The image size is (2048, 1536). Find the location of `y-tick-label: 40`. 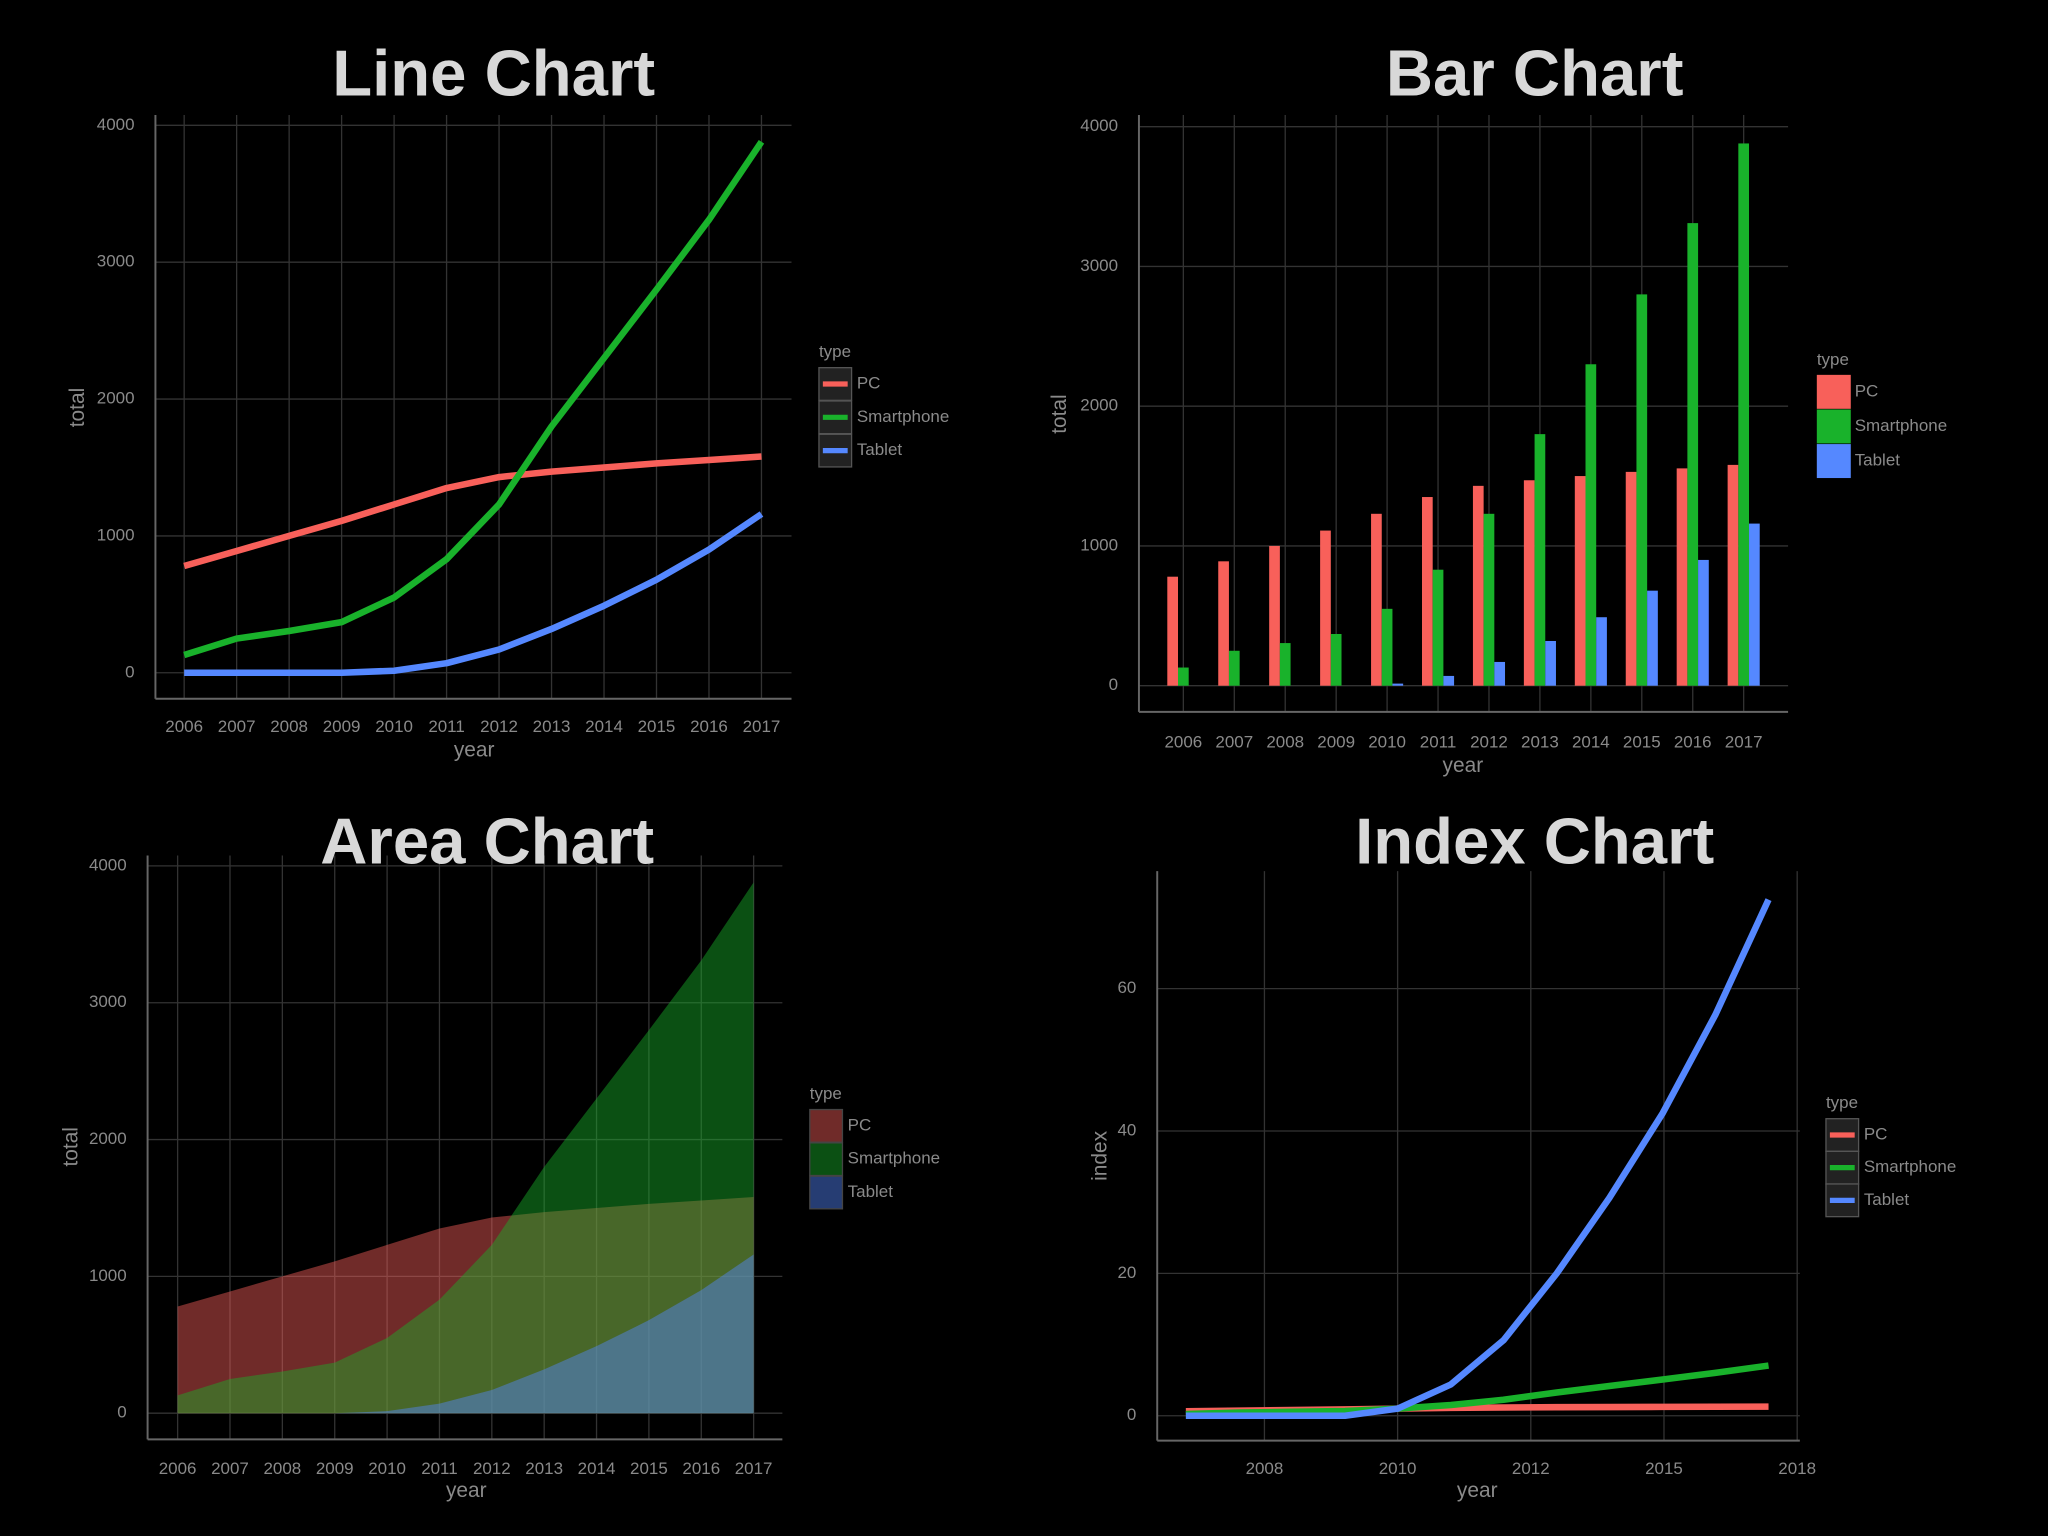

y-tick-label: 40 is located at coordinates (1126, 1129).